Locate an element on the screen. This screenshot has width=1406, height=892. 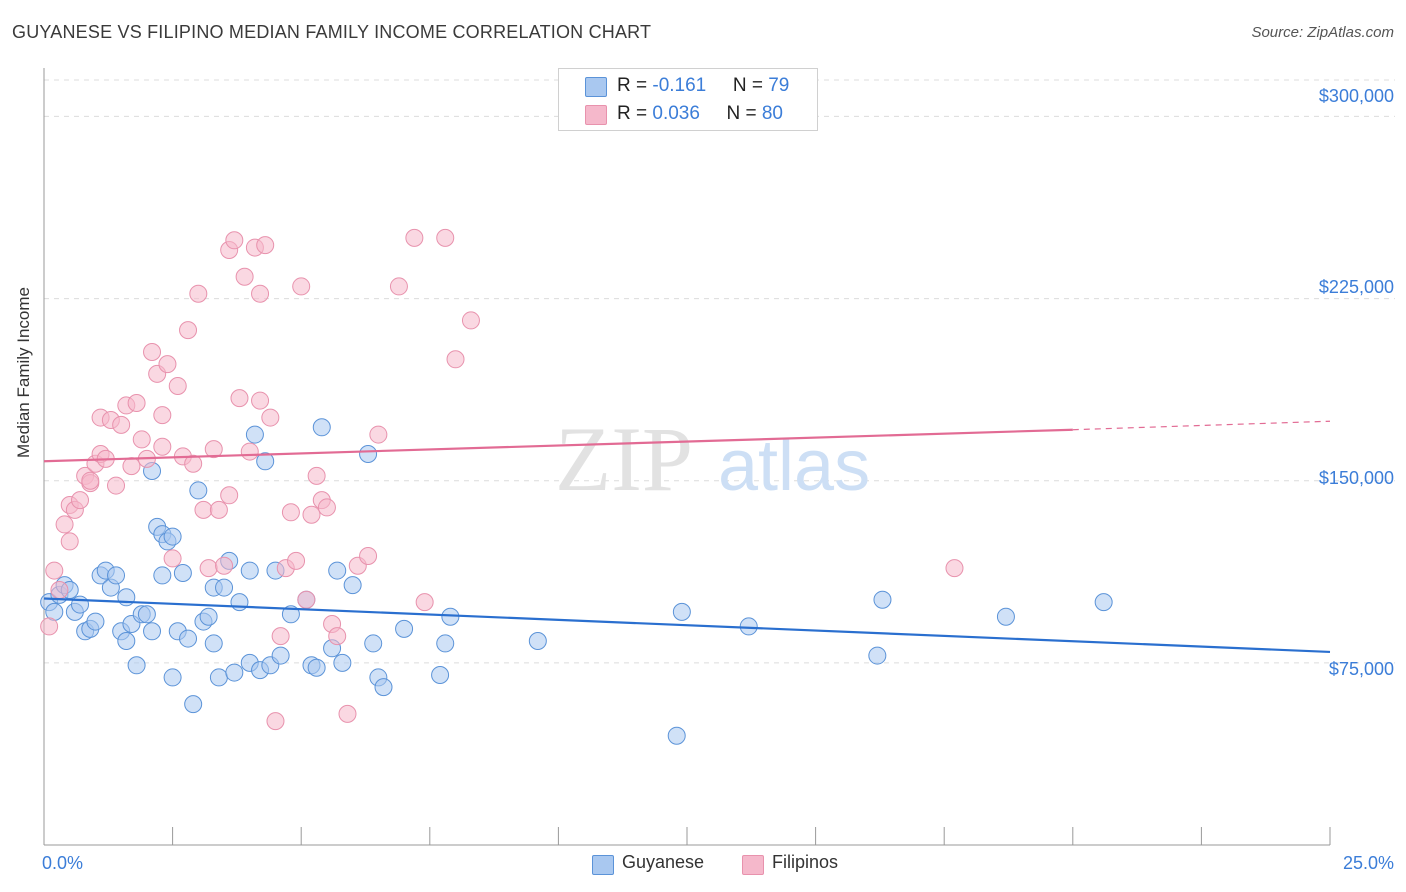
y-tick-label: $225,000 is located at coordinates (1356, 287).